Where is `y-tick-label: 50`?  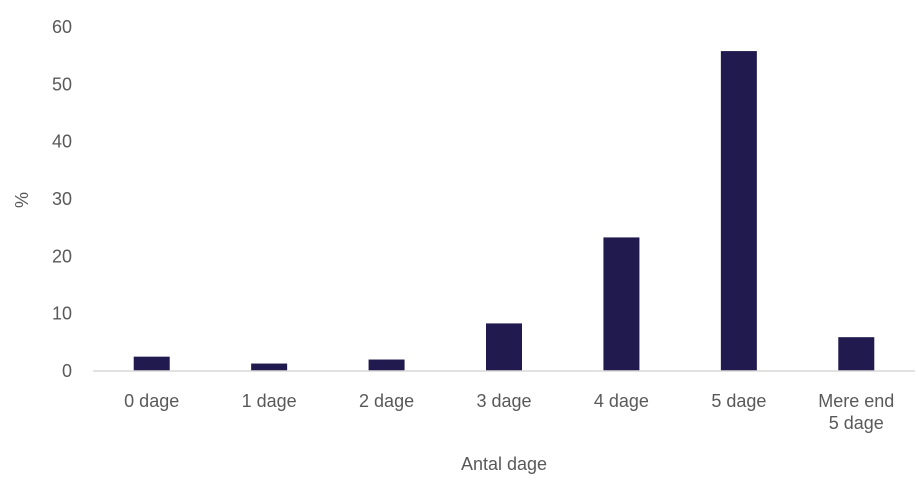
y-tick-label: 50 is located at coordinates (62, 84).